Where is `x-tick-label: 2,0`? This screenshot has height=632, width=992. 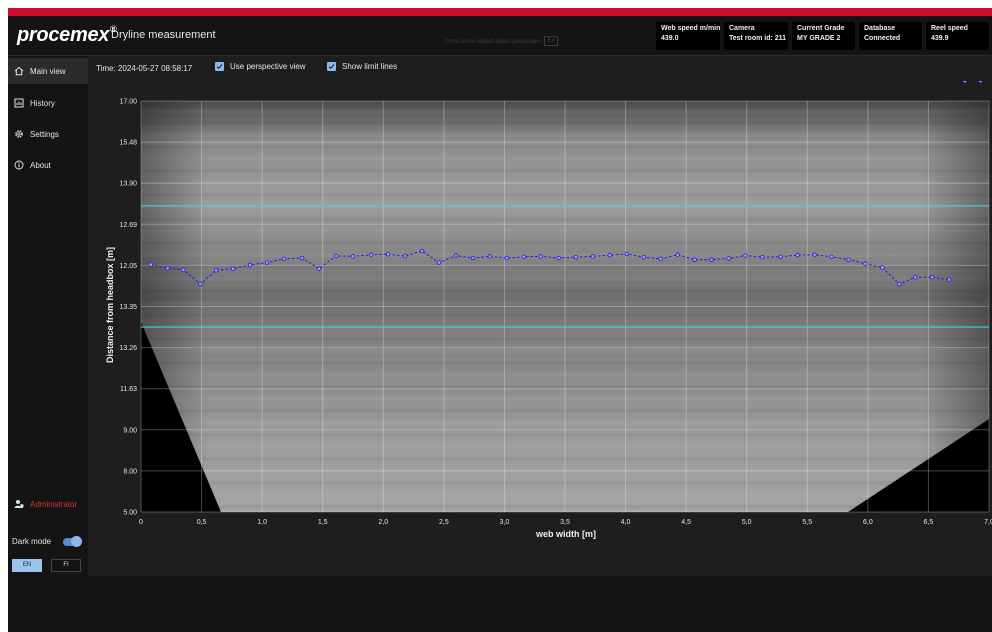
x-tick-label: 2,0 is located at coordinates (383, 522).